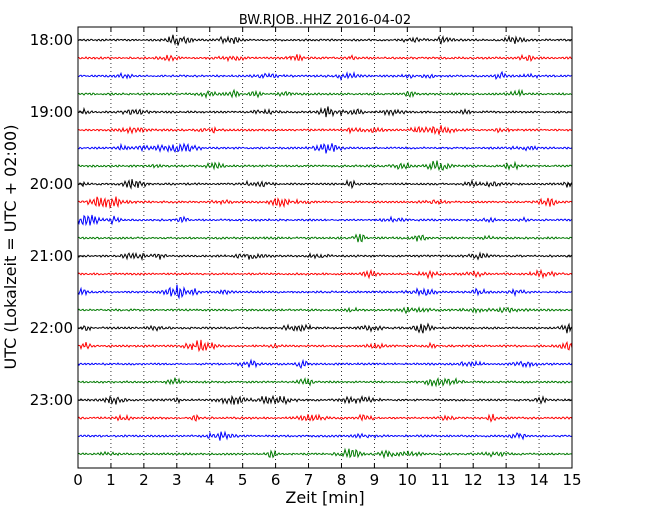 The image size is (650, 520). What do you see at coordinates (325, 20) in the screenshot?
I see `chart-title: BW.RJOB..HHZ 2016-04-02` at bounding box center [325, 20].